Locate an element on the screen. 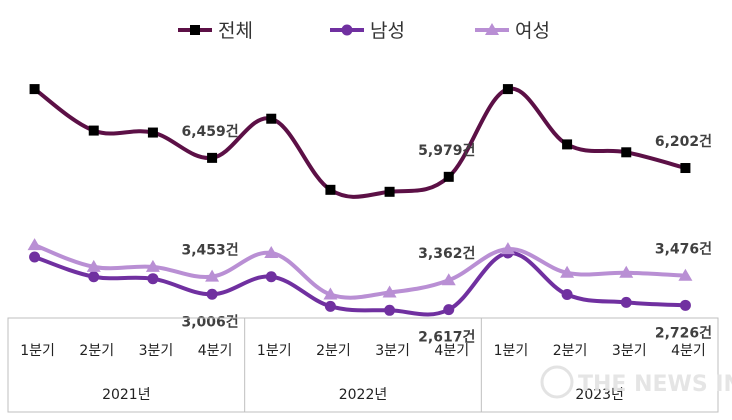  tick-label-8: 1분기 is located at coordinates (511, 351).